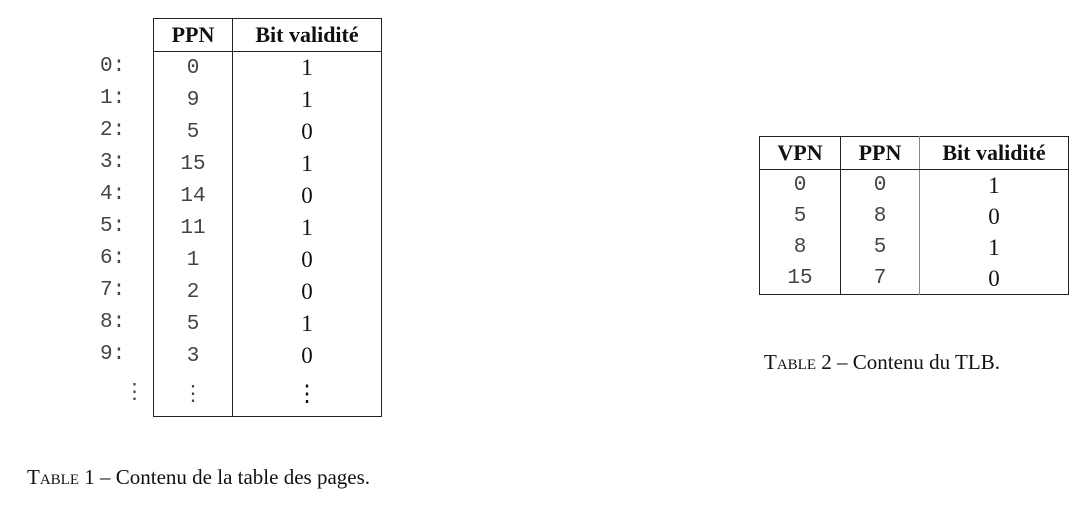 The height and width of the screenshot is (519, 1091). Describe the element at coordinates (267, 100) in the screenshot. I see `table-row: 9 1` at that location.